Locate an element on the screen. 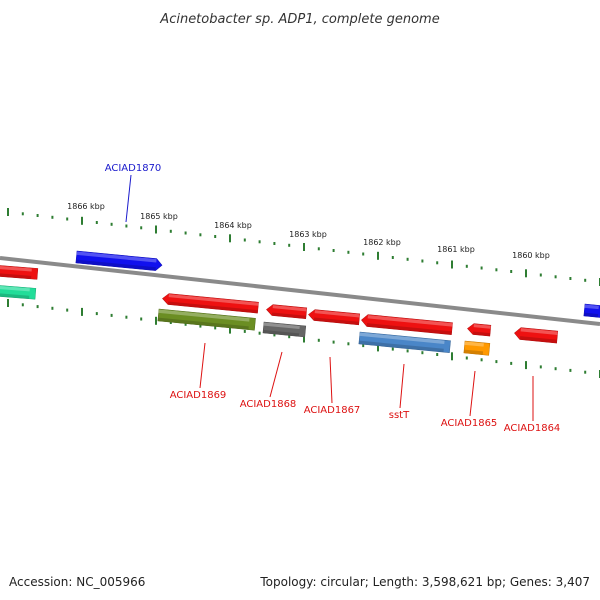  cds-aciad1865 is located at coordinates (477, 348).